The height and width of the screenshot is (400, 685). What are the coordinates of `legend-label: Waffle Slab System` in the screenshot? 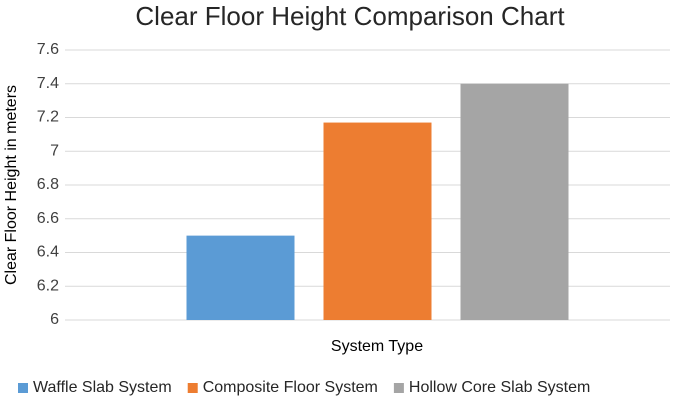 It's located at (102, 387).